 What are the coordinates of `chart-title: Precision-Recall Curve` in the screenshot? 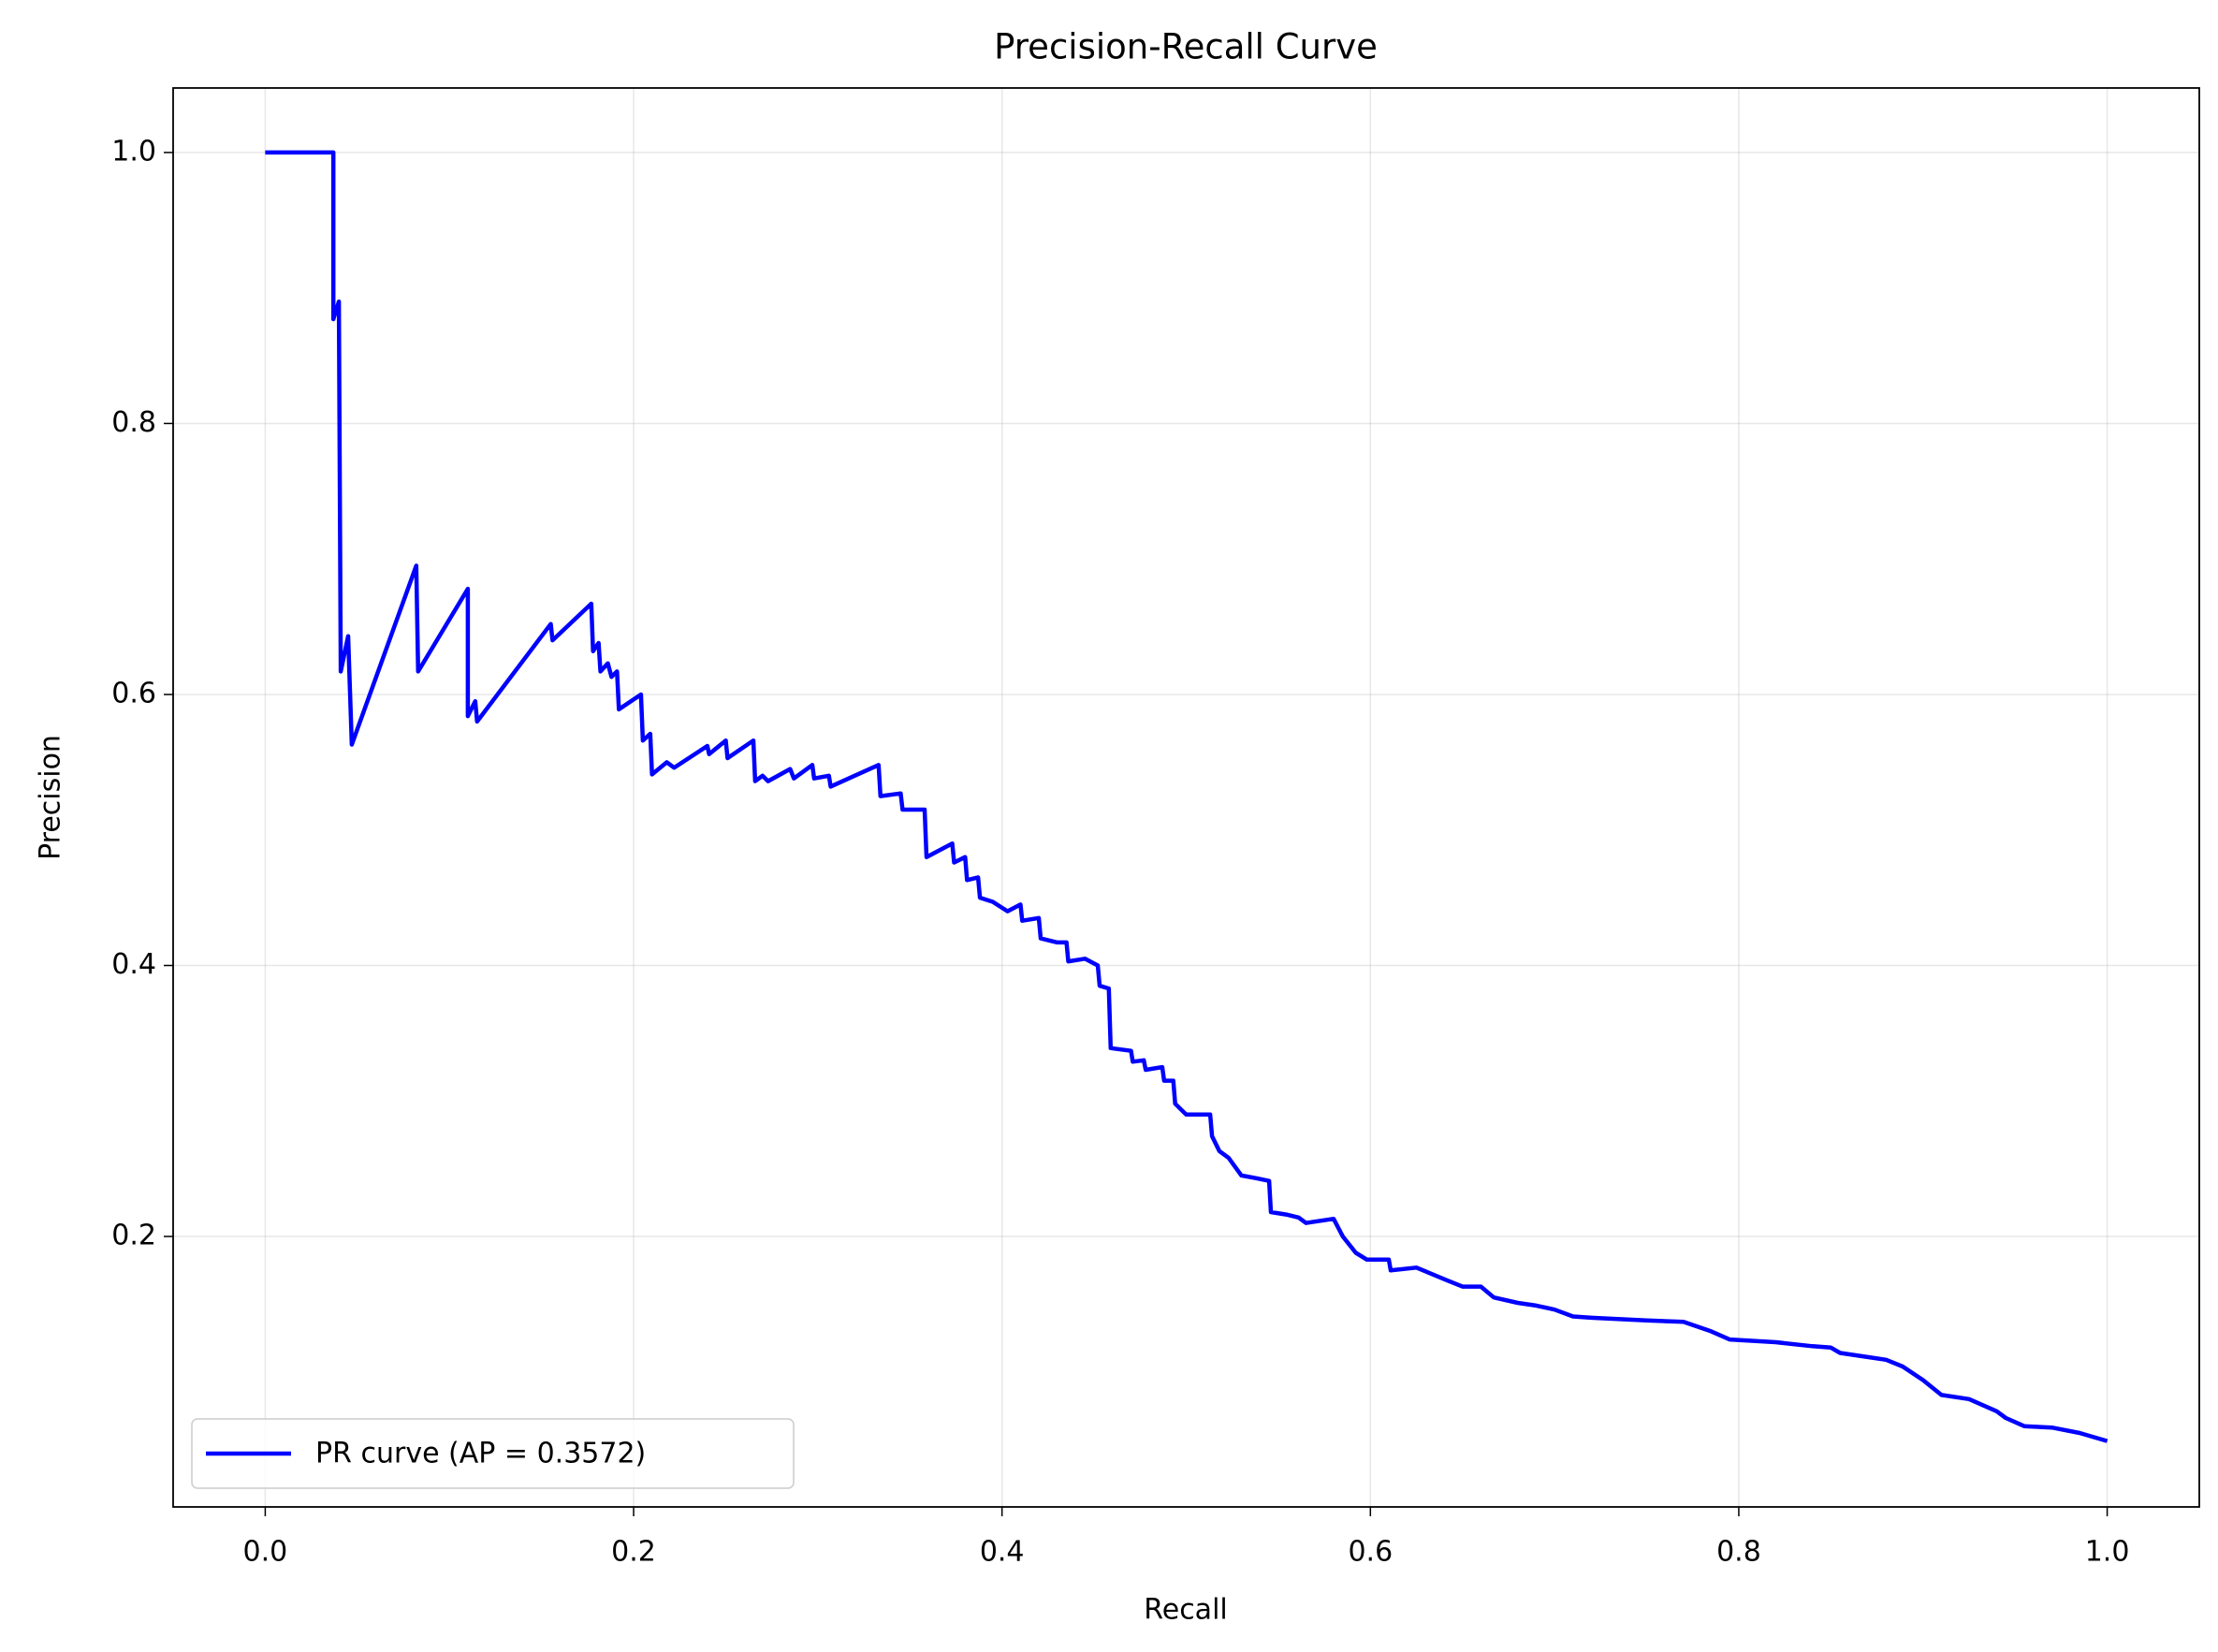 It's located at (1186, 47).